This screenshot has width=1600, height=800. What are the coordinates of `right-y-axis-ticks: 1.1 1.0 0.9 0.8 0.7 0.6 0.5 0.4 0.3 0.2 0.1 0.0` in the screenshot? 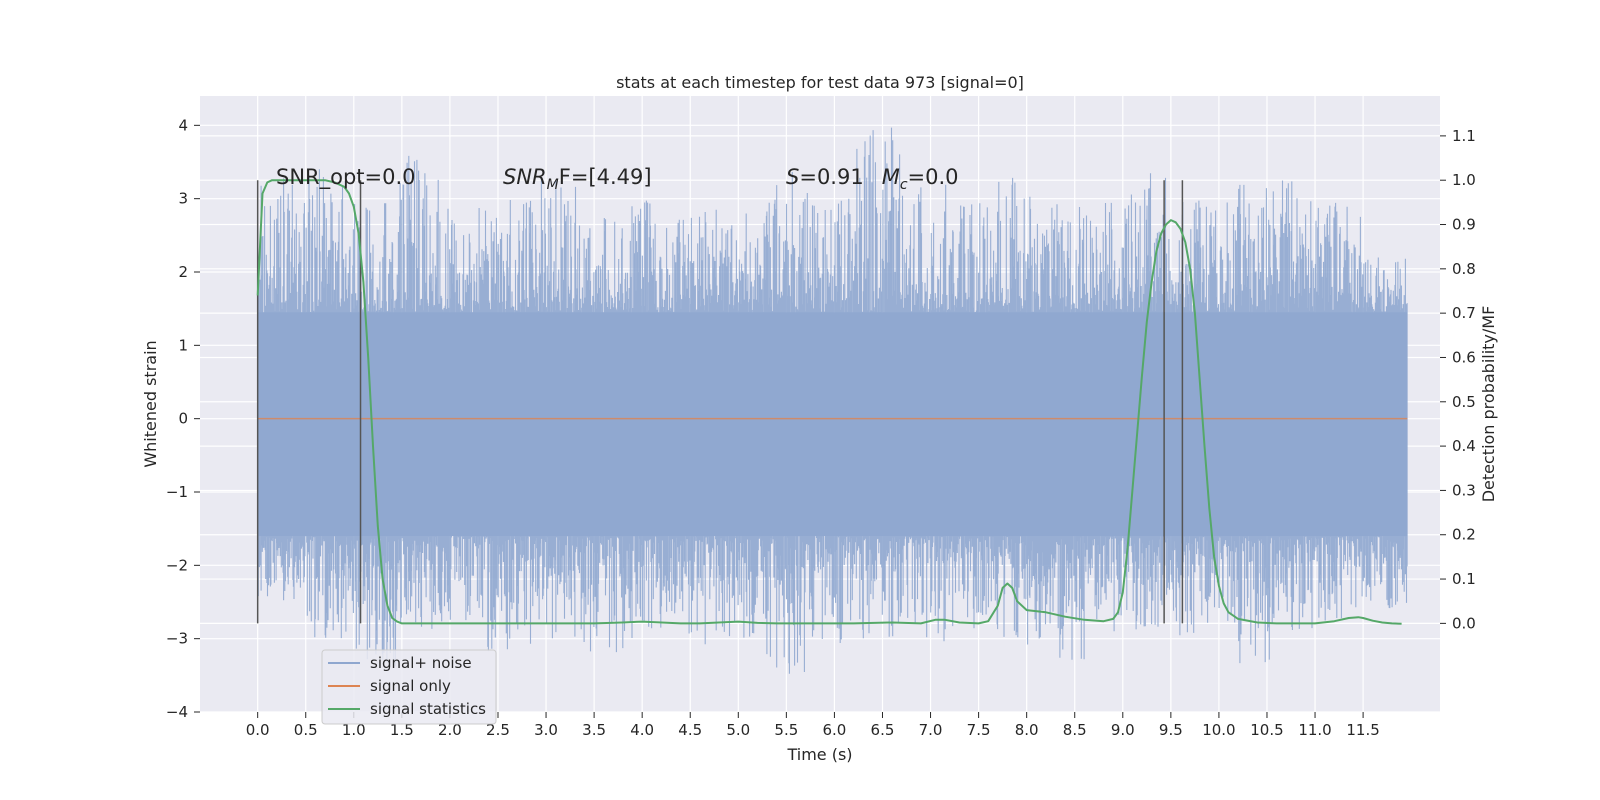 It's located at (1458, 379).